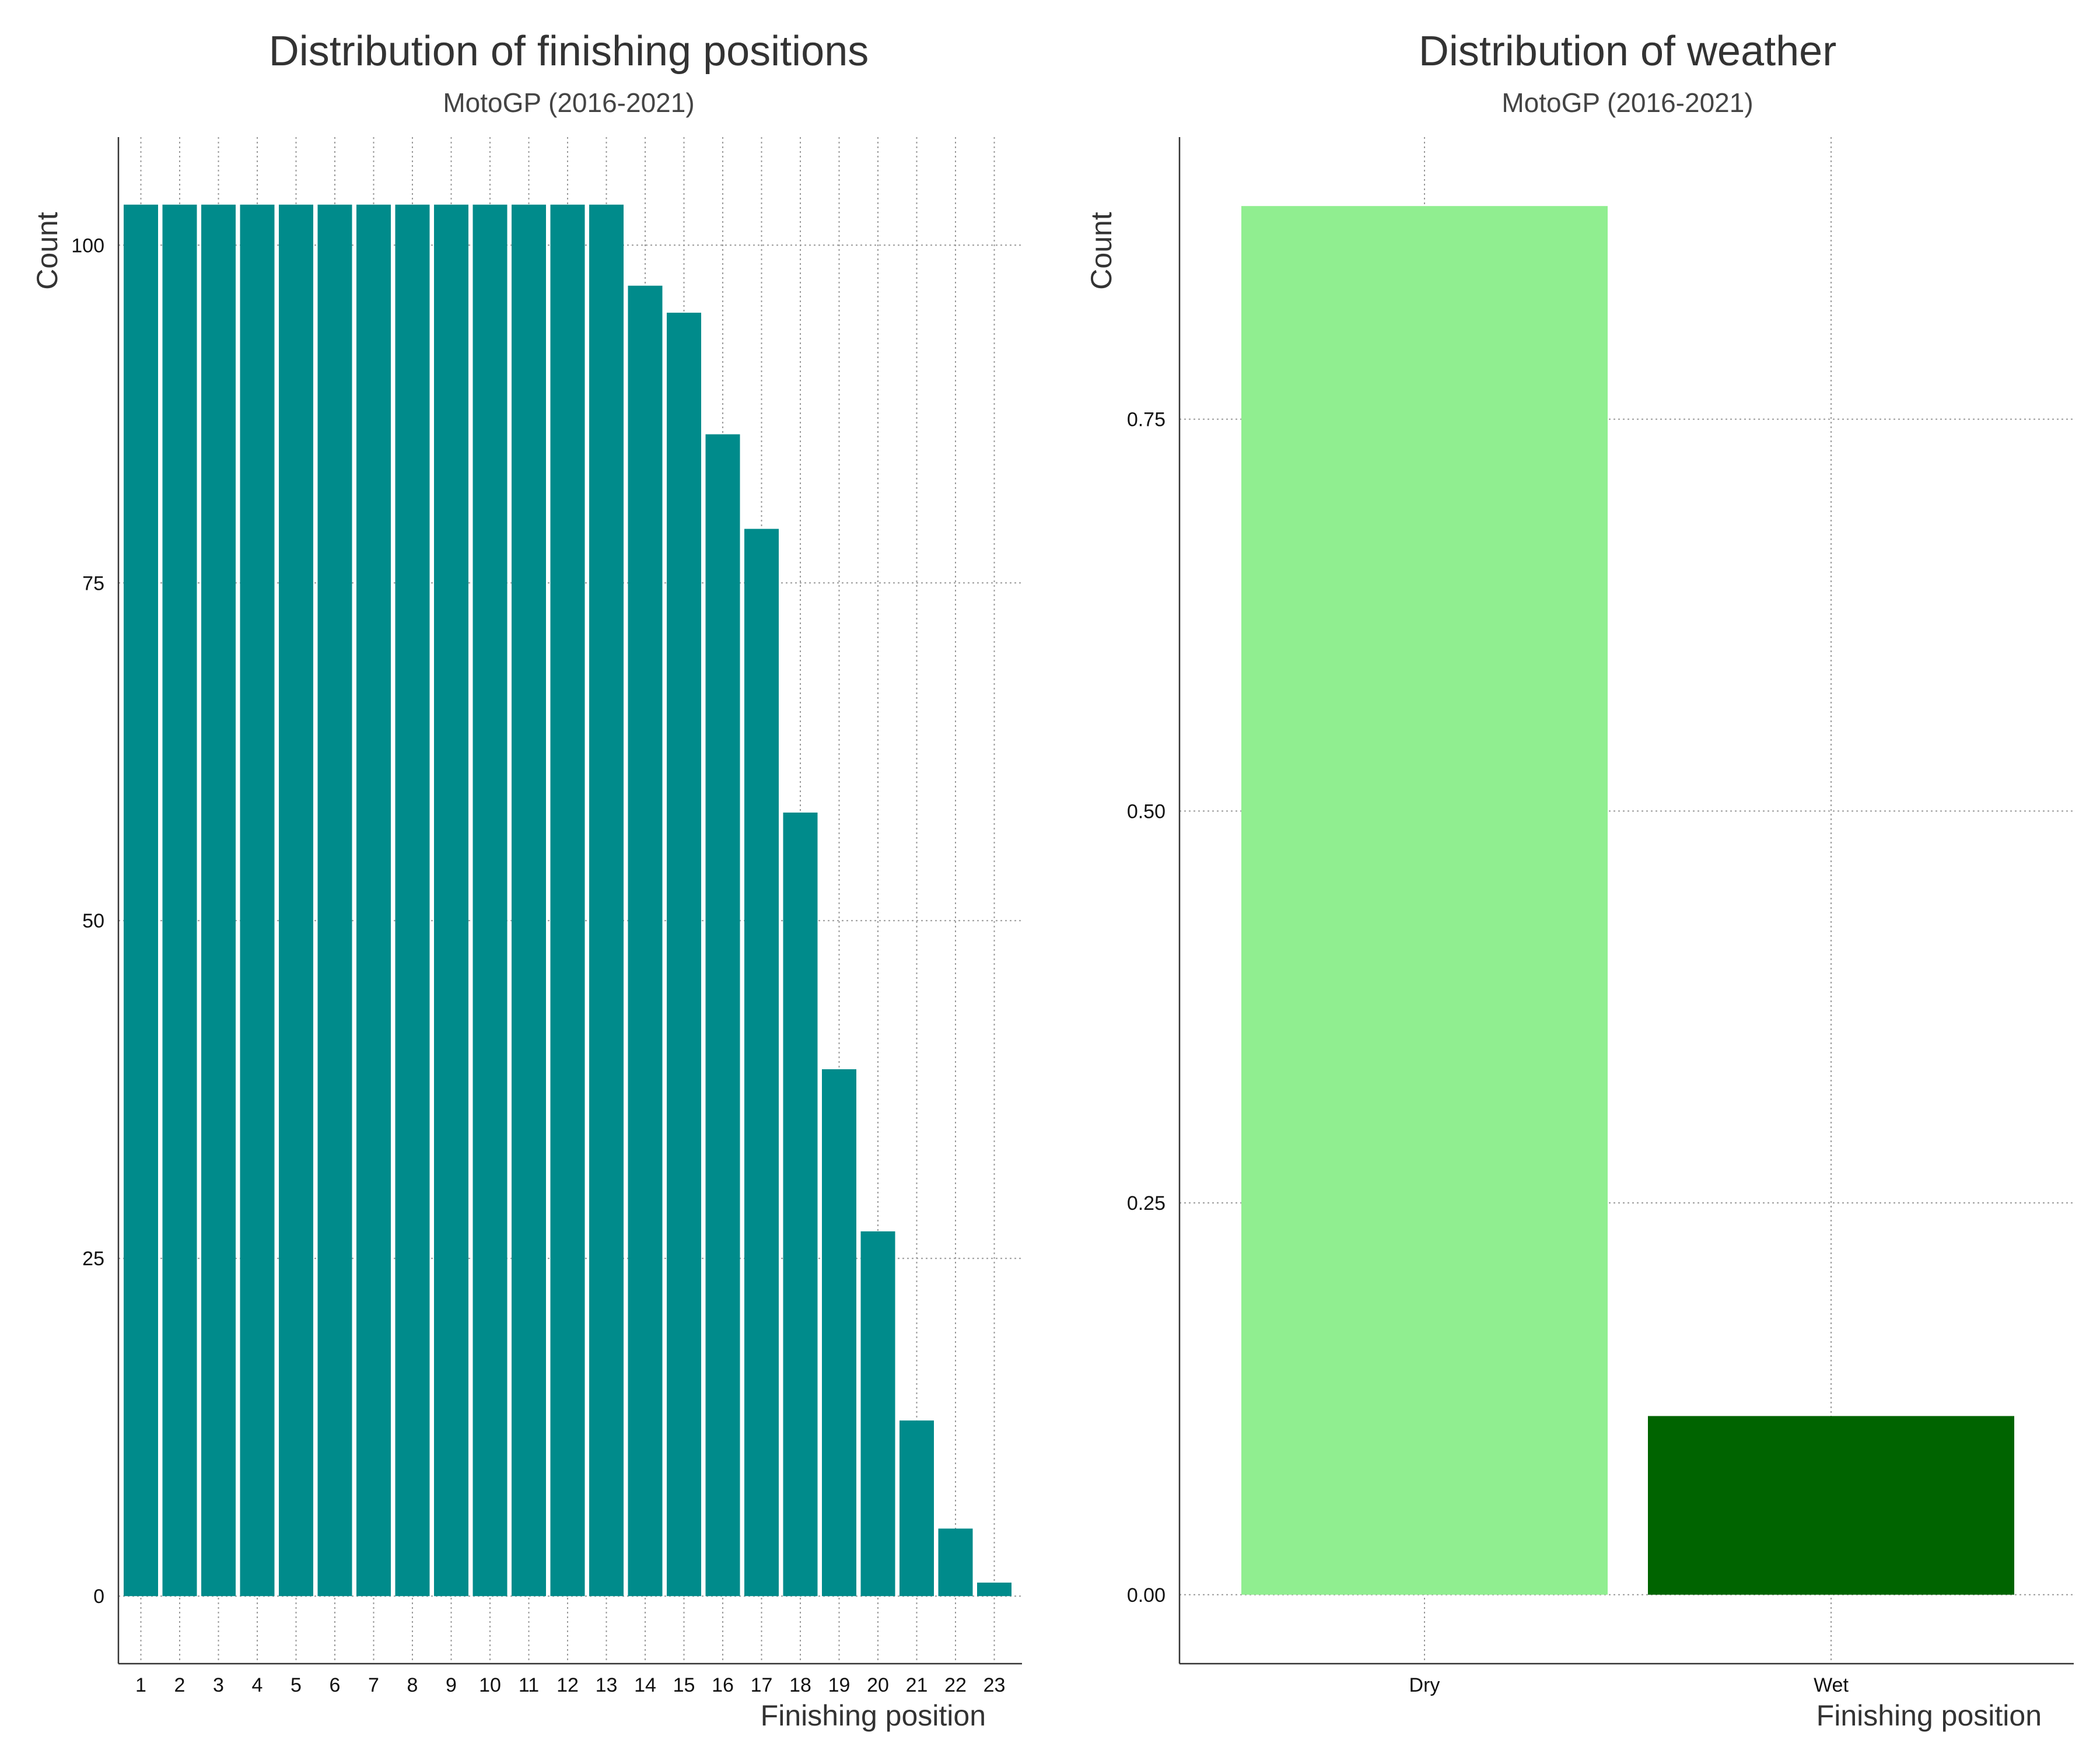 This screenshot has width=2100, height=1750. Describe the element at coordinates (1146, 1007) in the screenshot. I see `y-tick-labels: 0.00 0.25 0.50 0.75` at that location.